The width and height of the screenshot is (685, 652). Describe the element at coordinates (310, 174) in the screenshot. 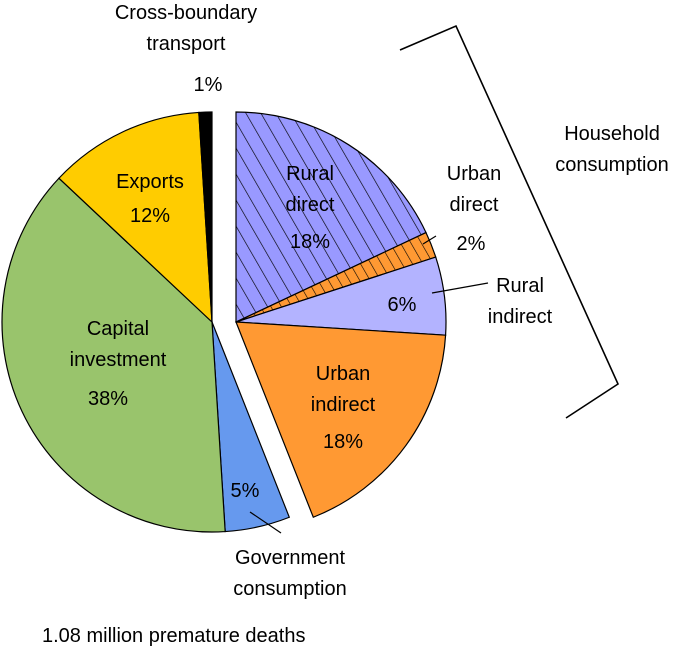

I see `slice-label-rural-direct-line1: Rural` at that location.